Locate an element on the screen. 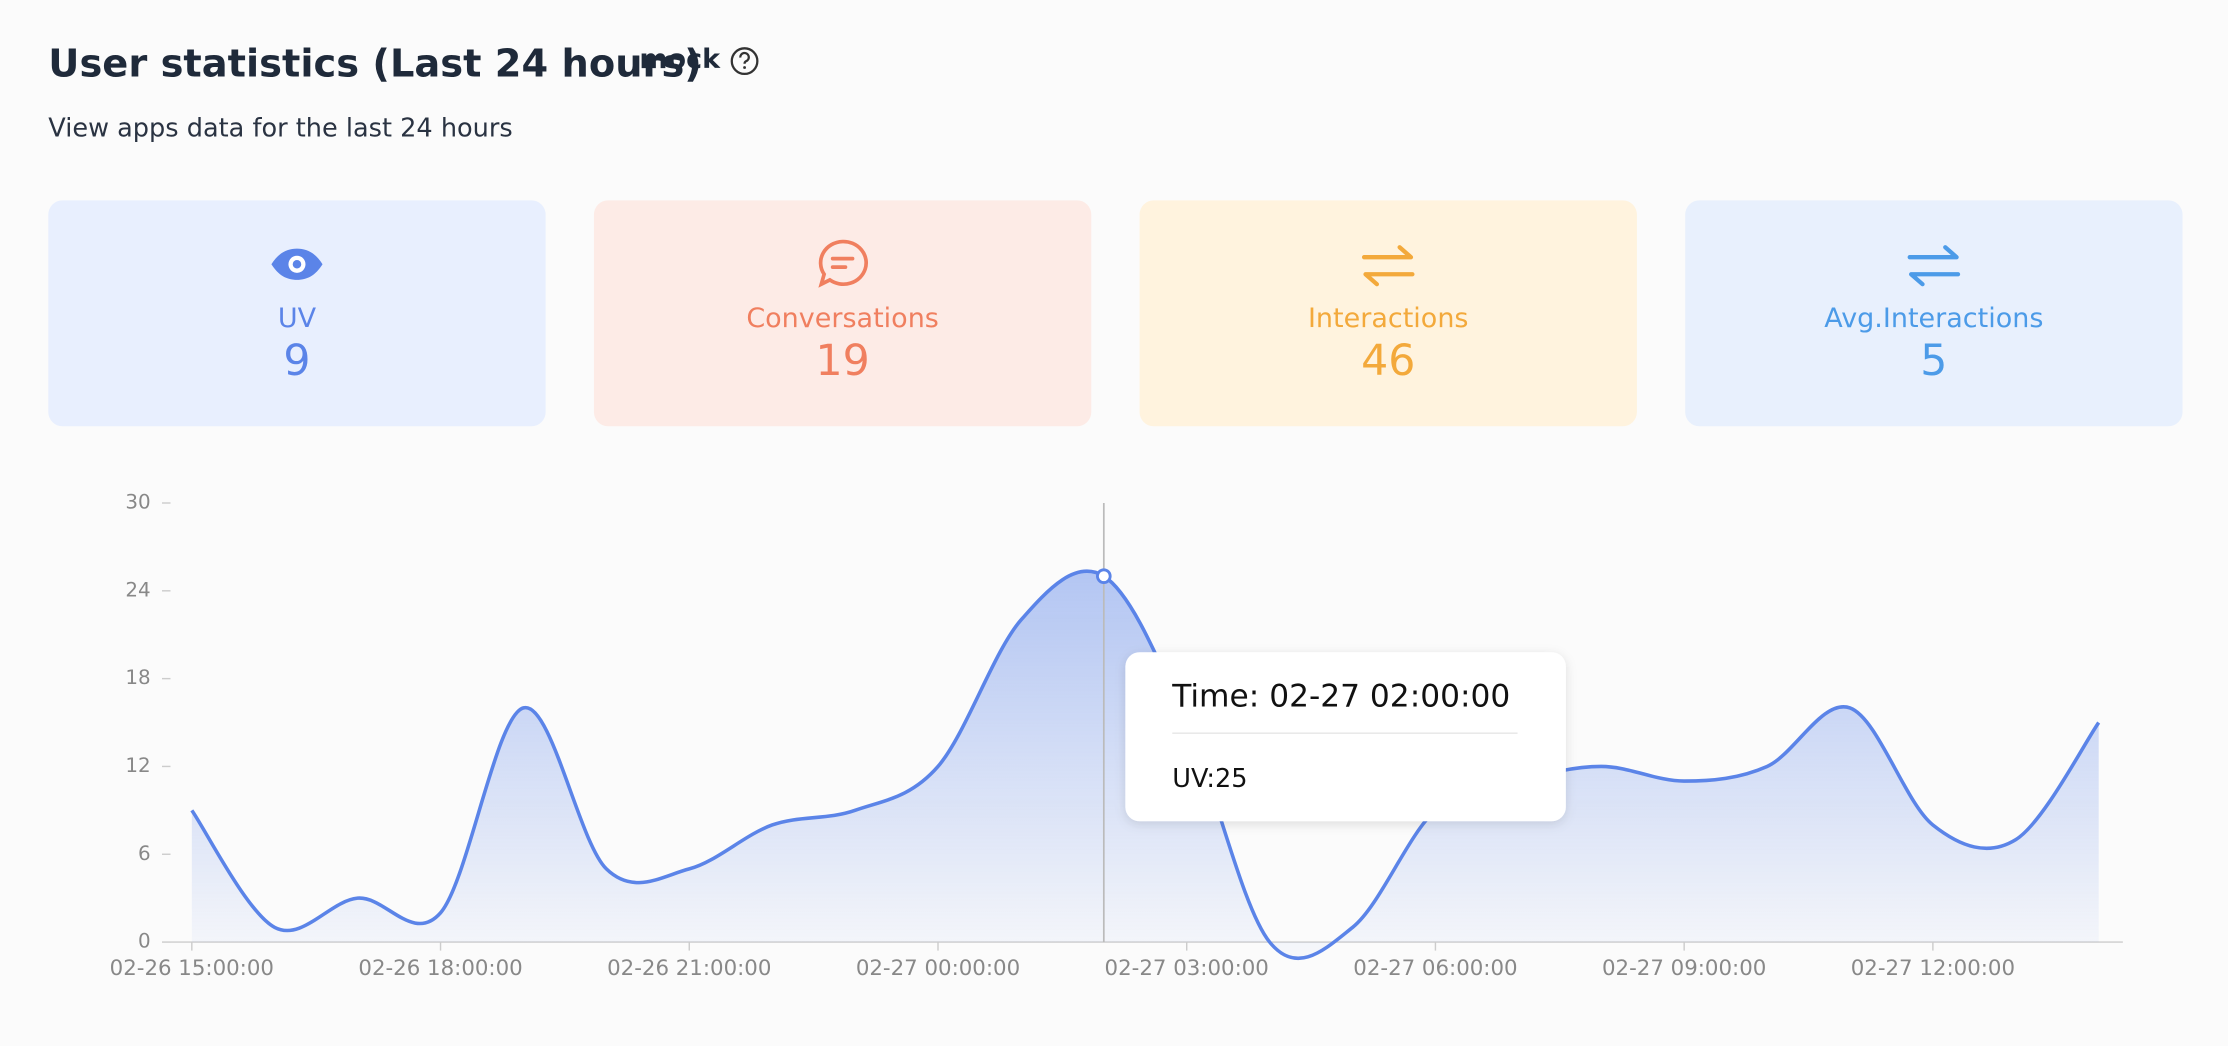 This screenshot has height=1046, width=2228. y-tick-label: 12 is located at coordinates (137, 765).